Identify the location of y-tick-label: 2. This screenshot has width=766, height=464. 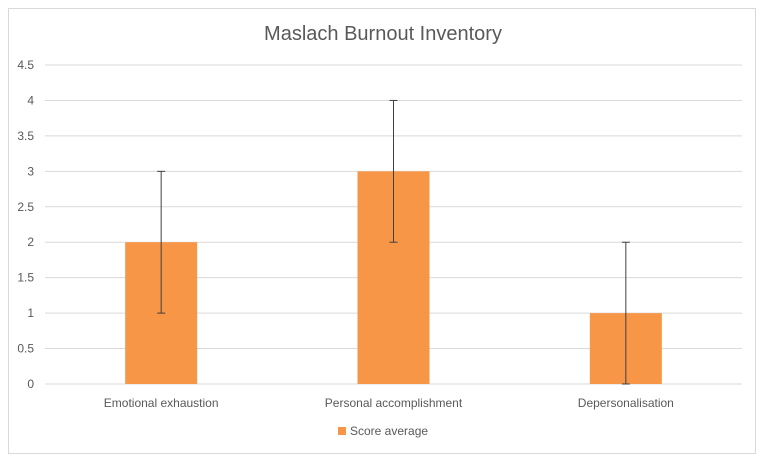
(30, 242).